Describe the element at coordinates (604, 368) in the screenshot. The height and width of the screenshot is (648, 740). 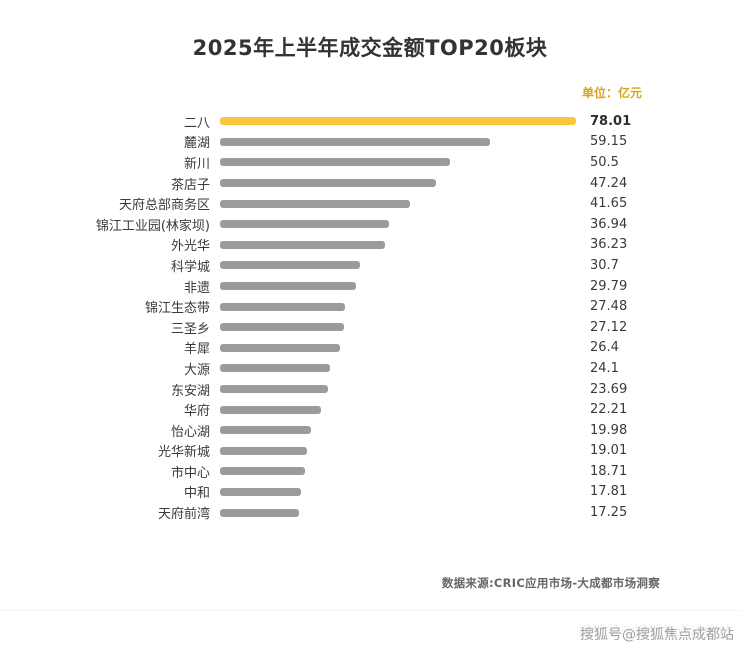
I see `value-label: 24.1` at that location.